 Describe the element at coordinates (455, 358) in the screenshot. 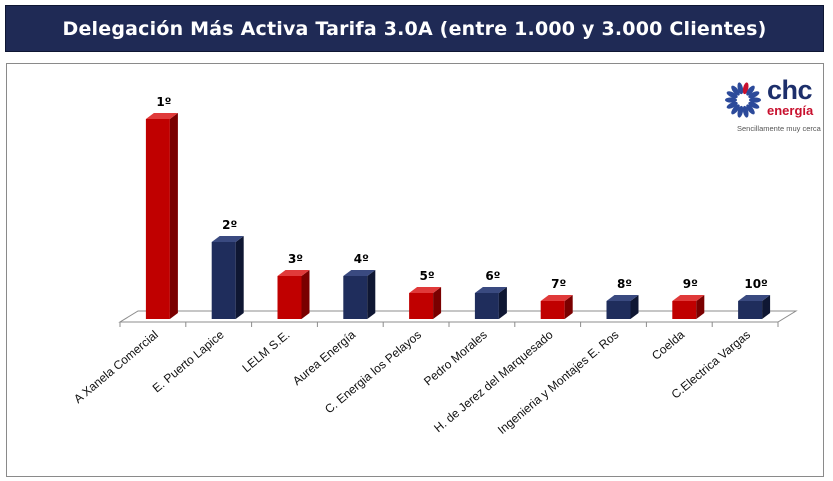

I see `category-label: Pedro Morales` at that location.